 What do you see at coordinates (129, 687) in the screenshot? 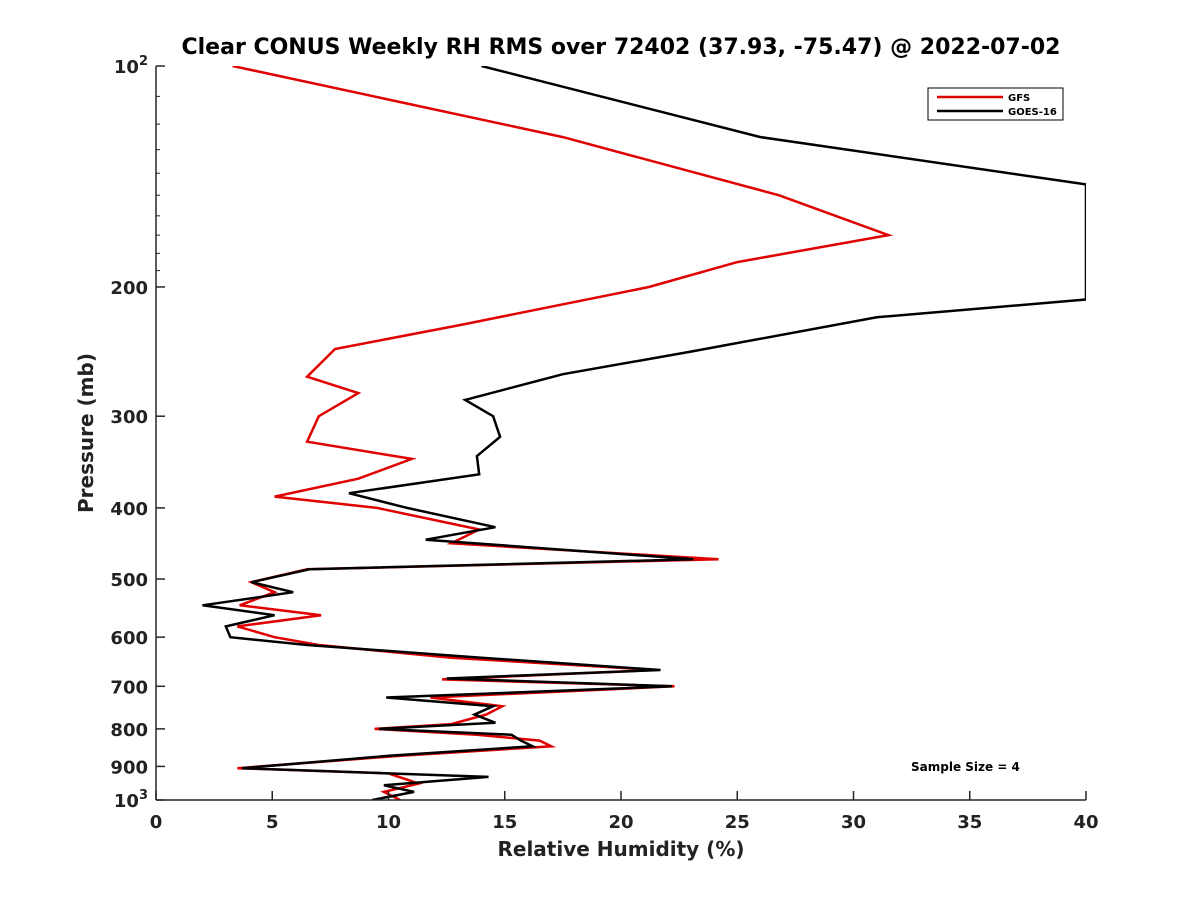
I see `y-tick-label: 700` at bounding box center [129, 687].